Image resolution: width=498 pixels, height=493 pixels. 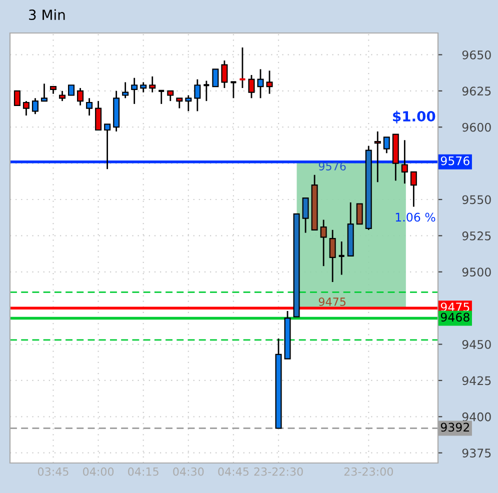 What do you see at coordinates (476, 344) in the screenshot?
I see `y-tick-label: 9450` at bounding box center [476, 344].